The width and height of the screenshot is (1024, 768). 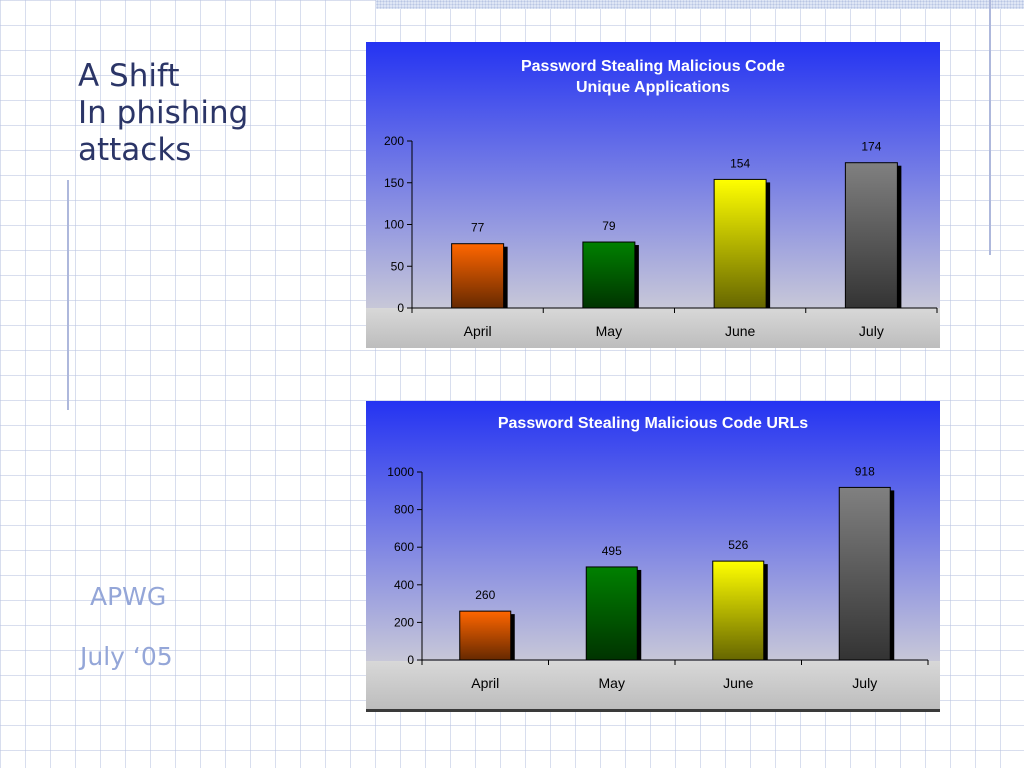 I want to click on y-tick-label: 1000, so click(x=400, y=472).